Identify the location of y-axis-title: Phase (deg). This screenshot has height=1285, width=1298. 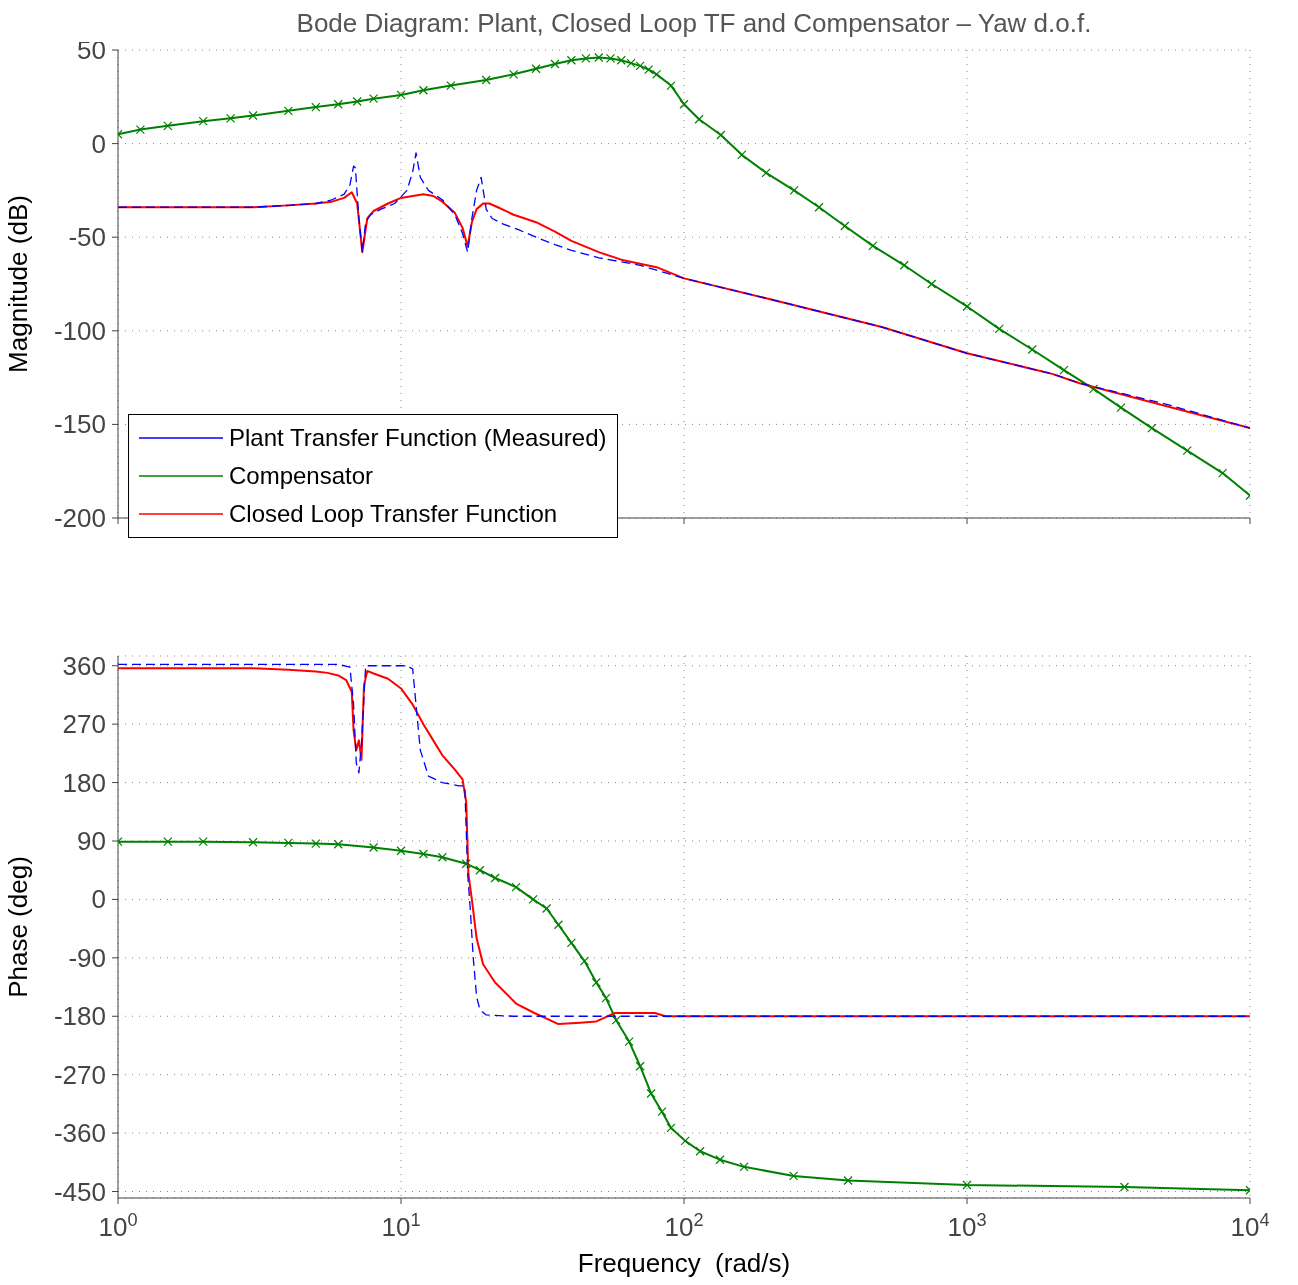
(18, 927).